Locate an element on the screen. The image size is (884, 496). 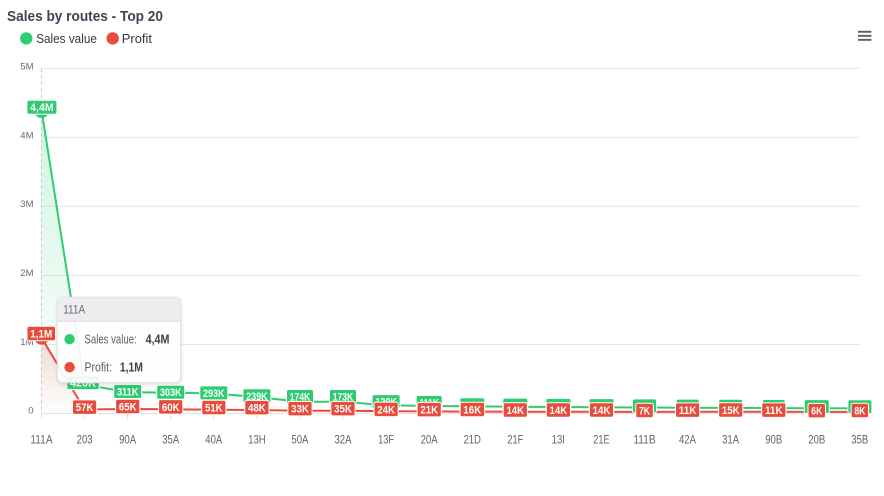
svg-text: 203 is located at coordinates (85, 440).